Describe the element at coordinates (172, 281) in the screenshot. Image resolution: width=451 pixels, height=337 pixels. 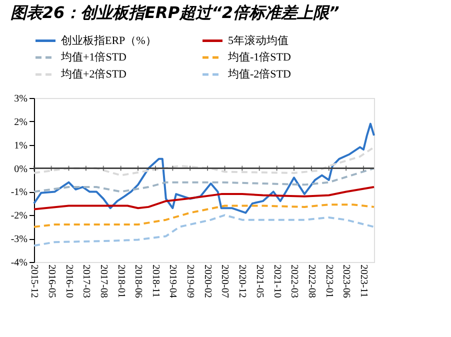
I see `x-tick-label: 2019-04` at that location.